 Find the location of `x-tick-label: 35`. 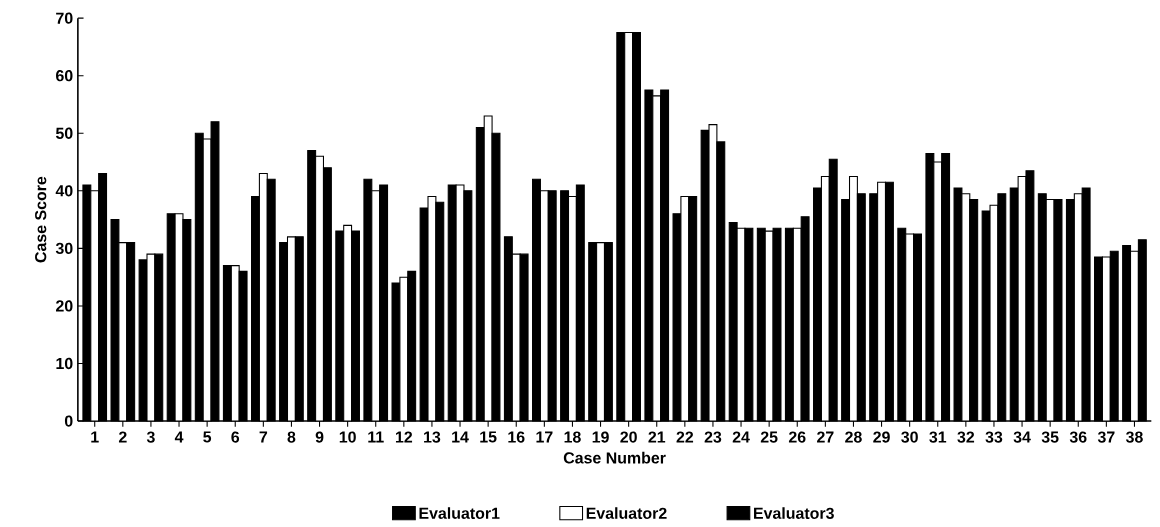

x-tick-label: 35 is located at coordinates (1050, 437).